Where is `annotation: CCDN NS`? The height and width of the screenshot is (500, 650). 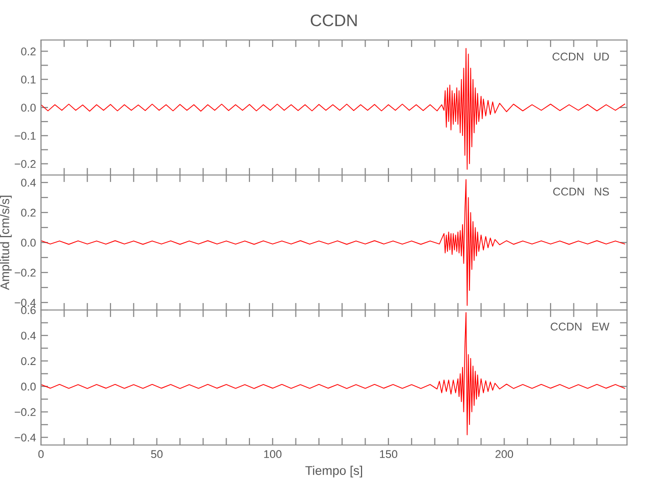 annotation: CCDN NS is located at coordinates (581, 192).